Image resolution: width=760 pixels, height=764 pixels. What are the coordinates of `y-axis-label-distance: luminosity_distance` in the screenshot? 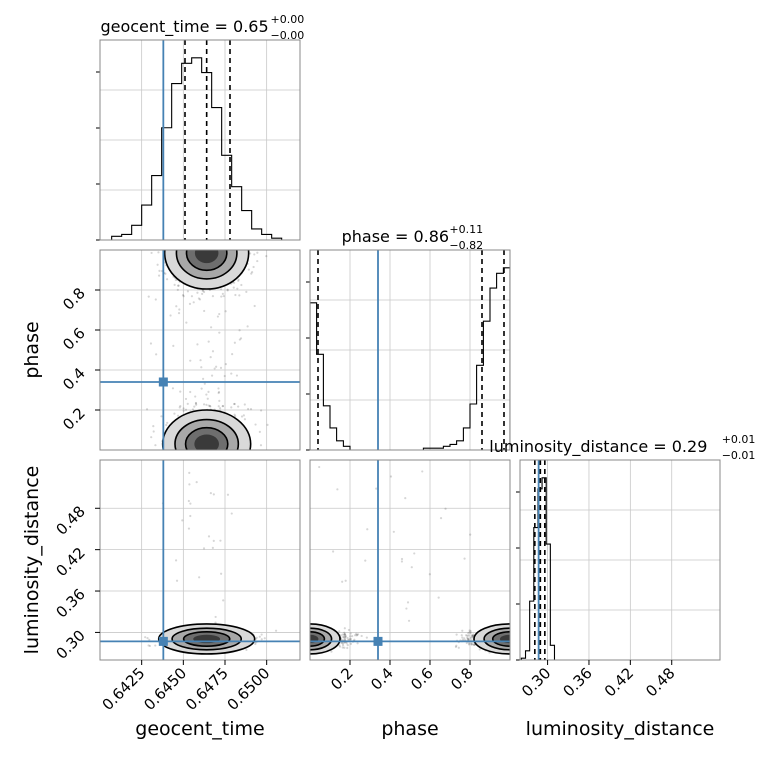 It's located at (32, 560).